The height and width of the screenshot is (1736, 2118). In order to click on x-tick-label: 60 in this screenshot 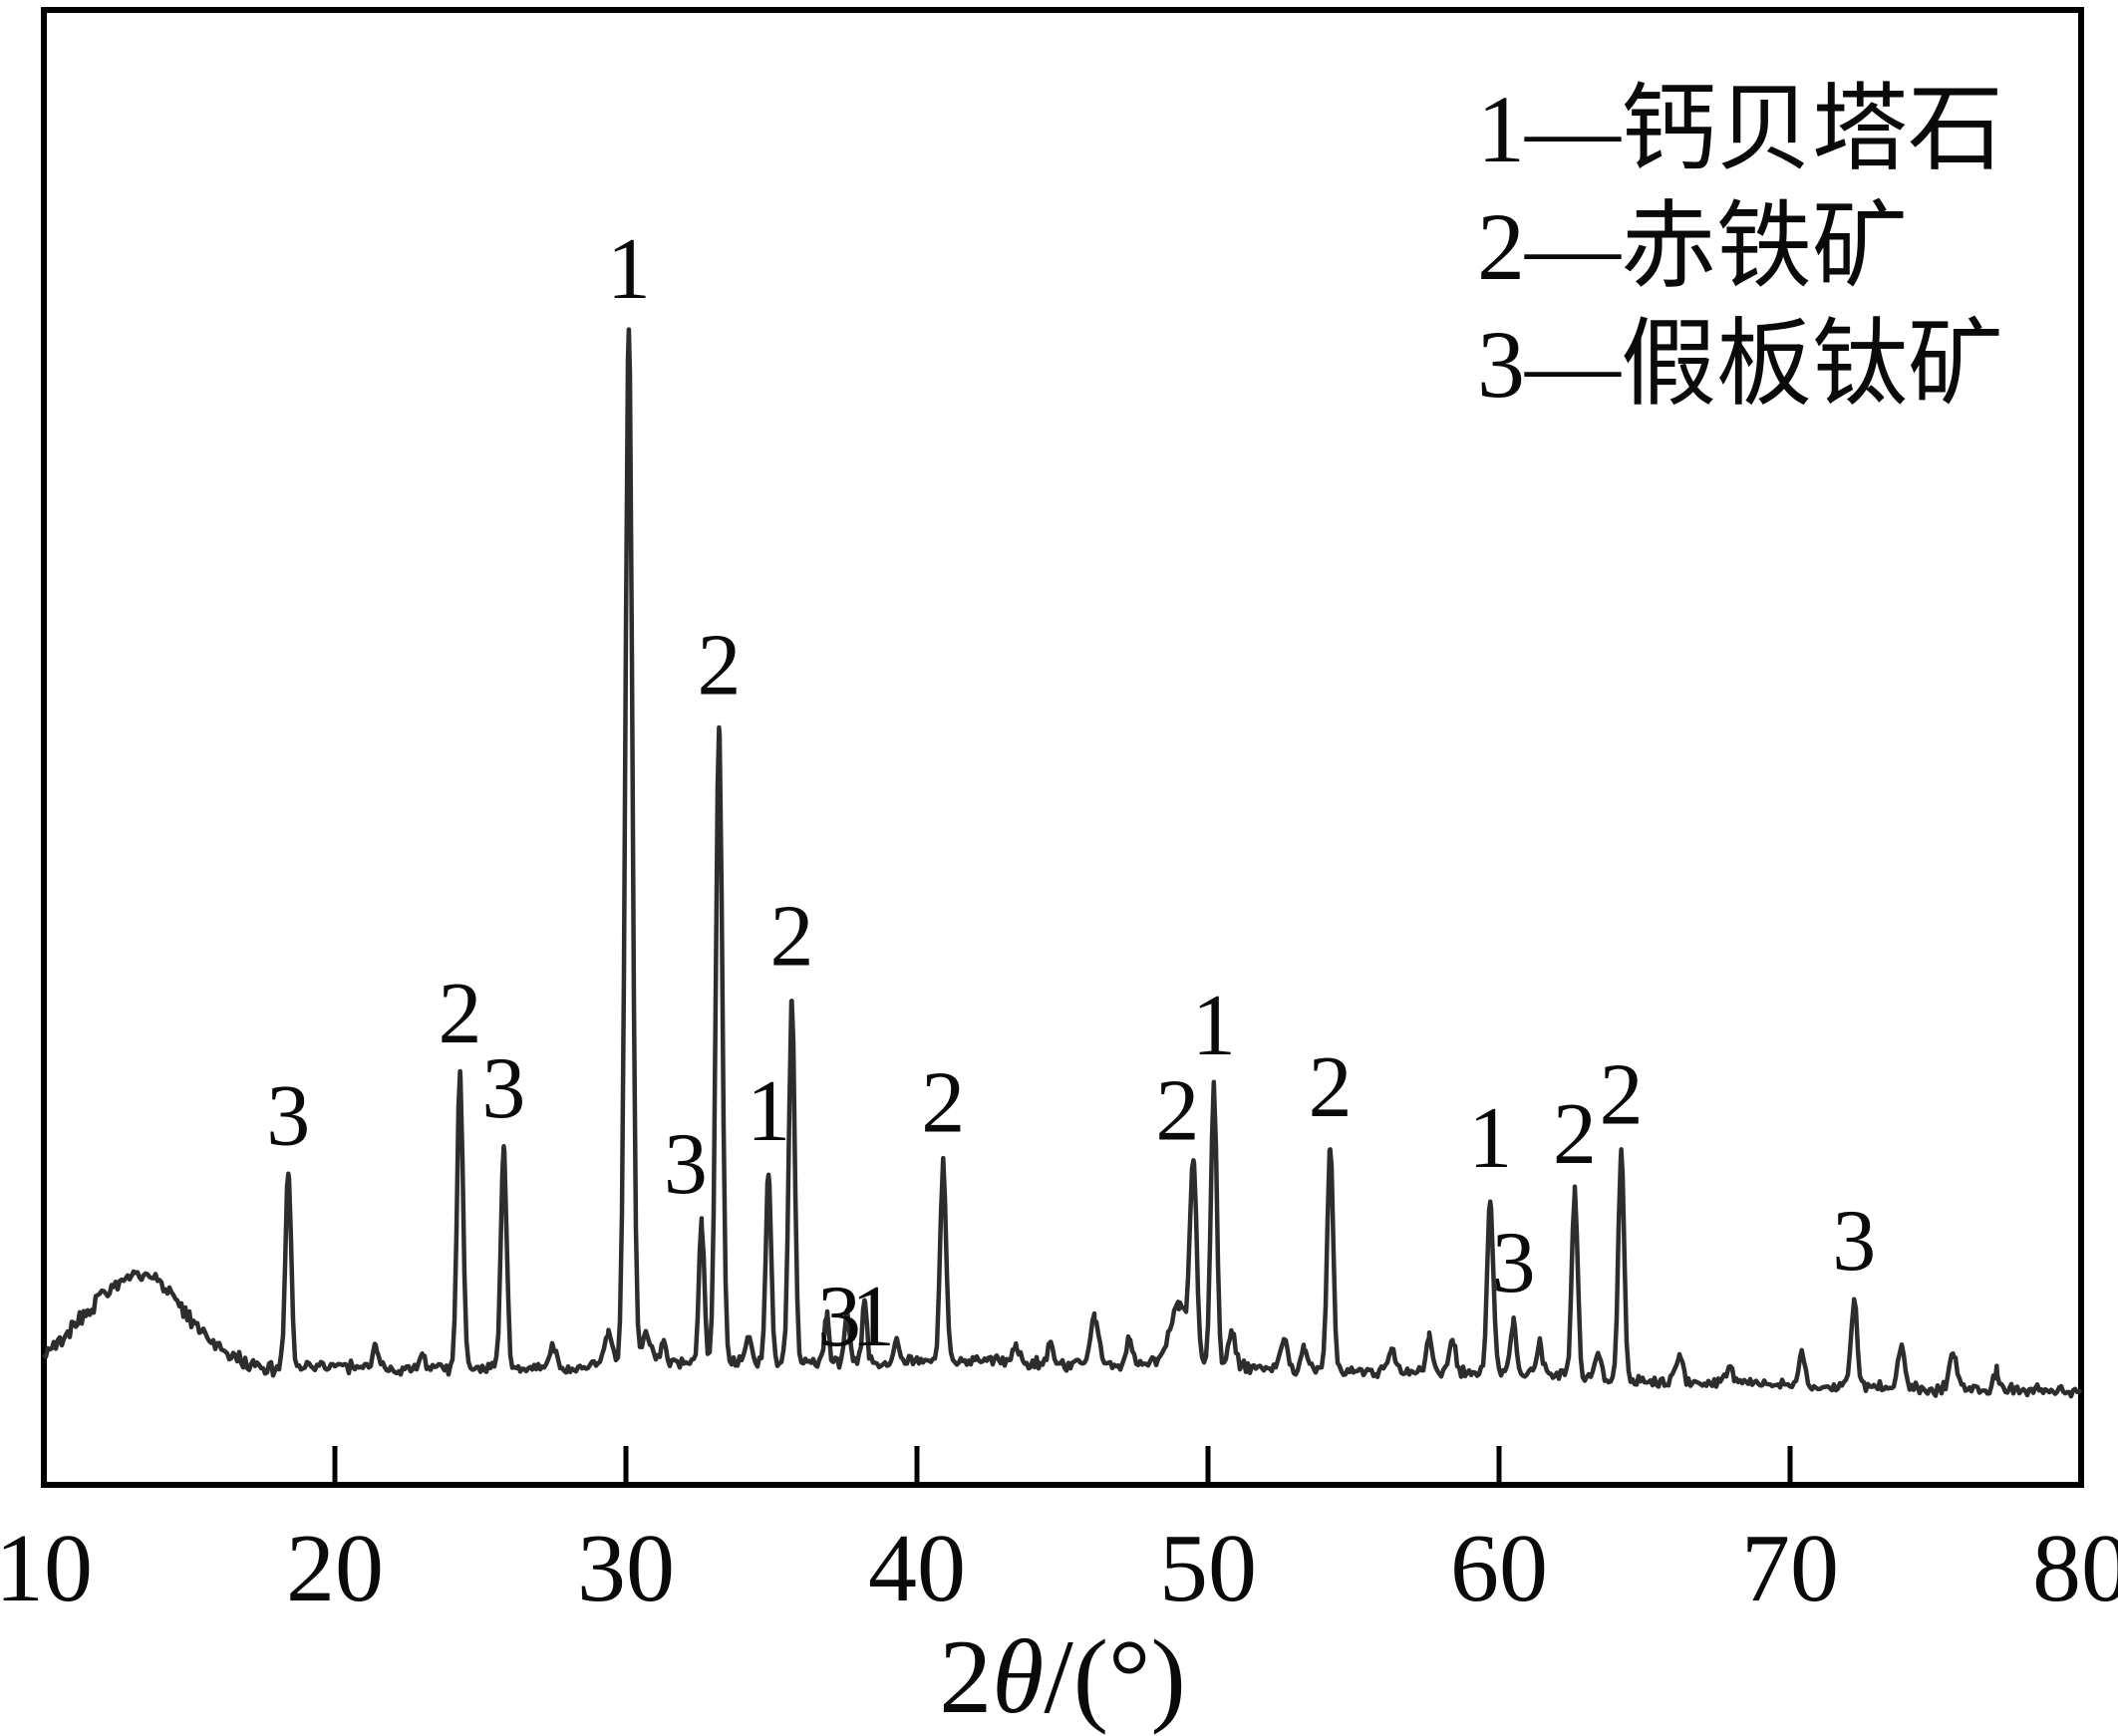, I will do `click(1499, 1568)`.